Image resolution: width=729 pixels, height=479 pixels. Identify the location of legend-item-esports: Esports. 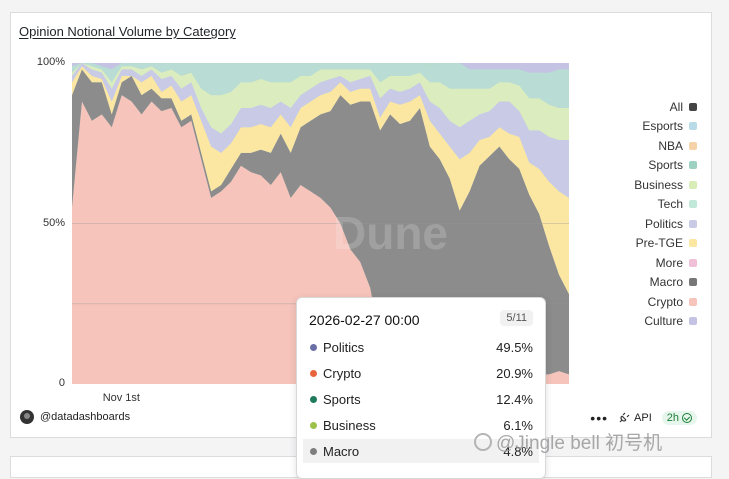
(656, 127).